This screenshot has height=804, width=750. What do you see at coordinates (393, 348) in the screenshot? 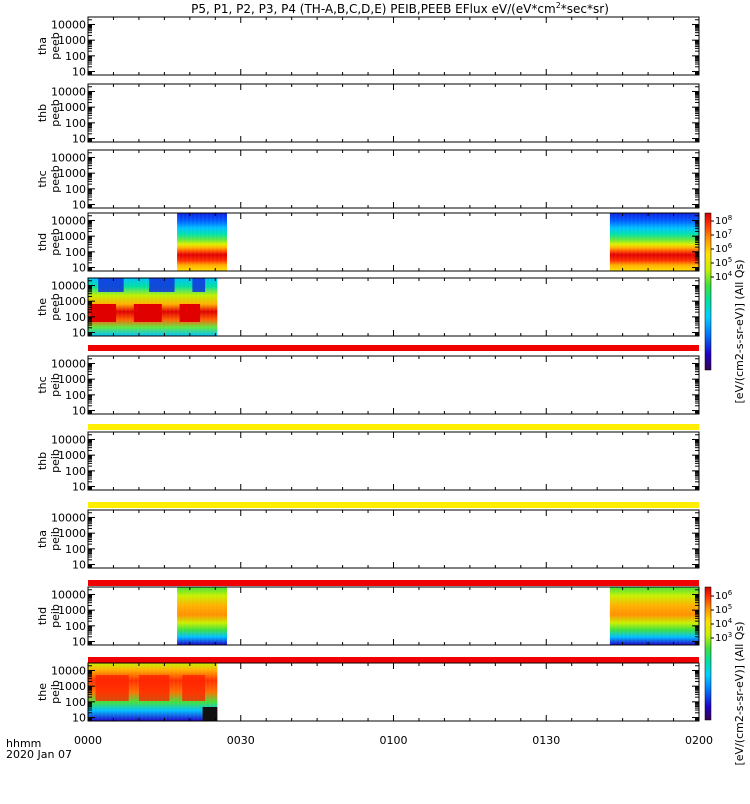
I see `band-the-peeb` at bounding box center [393, 348].